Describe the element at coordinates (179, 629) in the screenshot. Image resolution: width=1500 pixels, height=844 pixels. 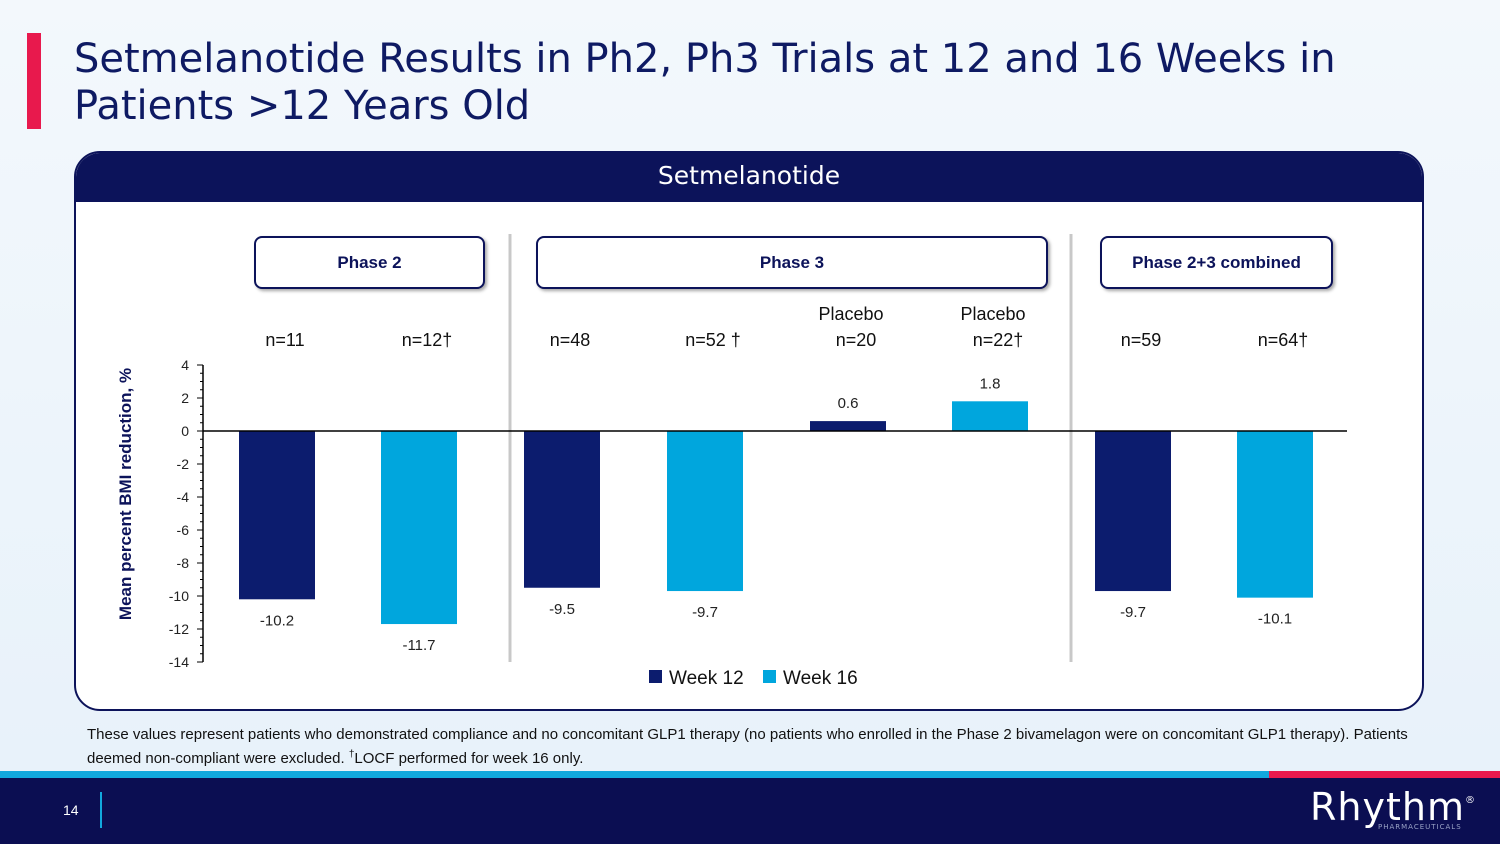
I see `y-tick-label: -12` at that location.